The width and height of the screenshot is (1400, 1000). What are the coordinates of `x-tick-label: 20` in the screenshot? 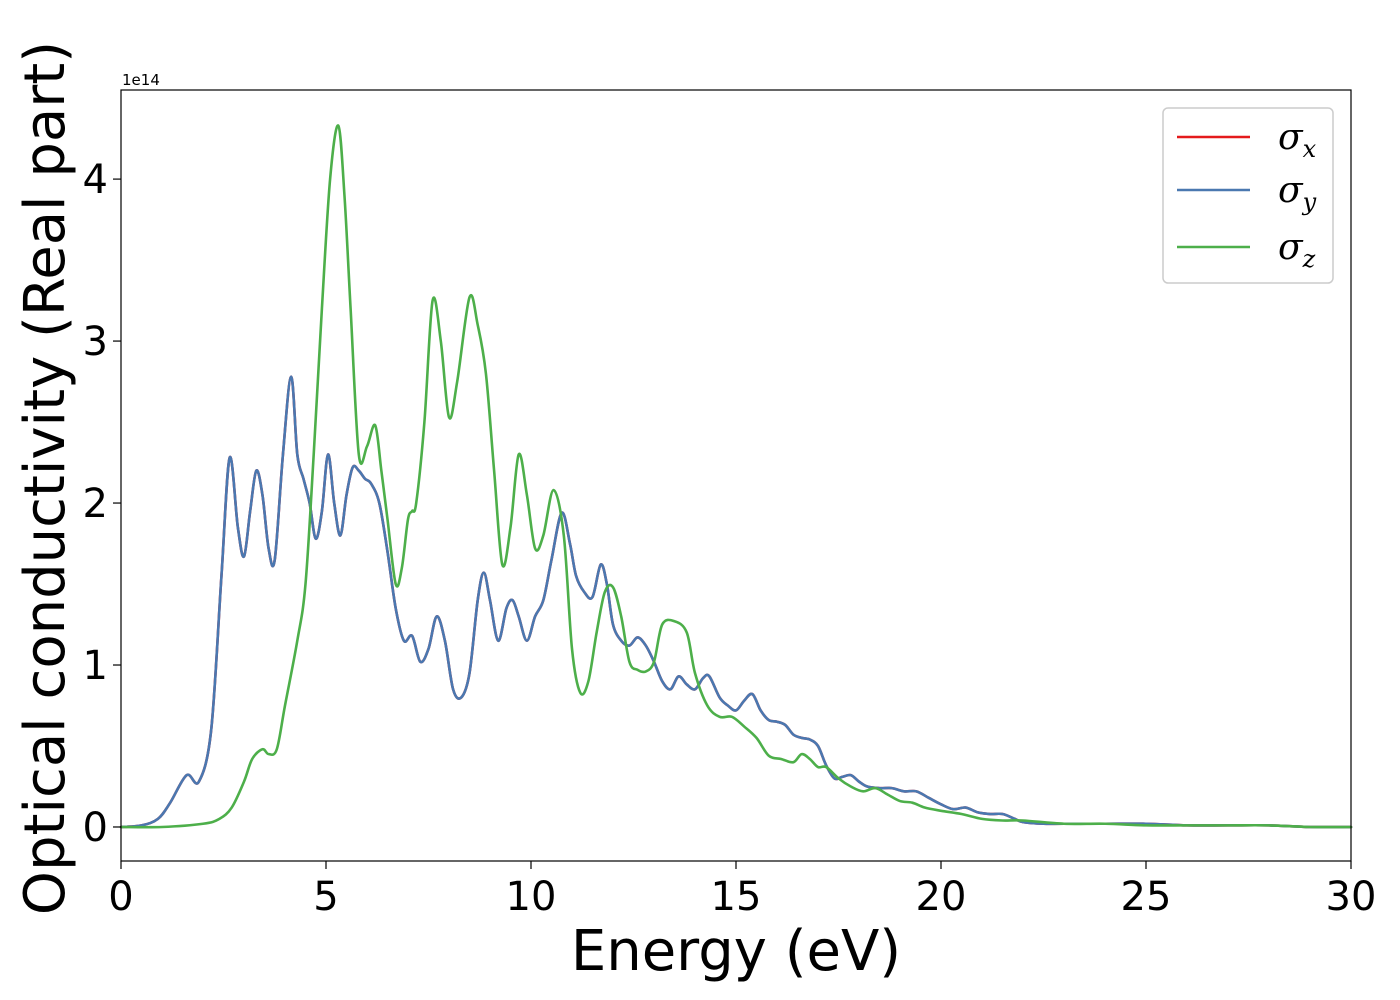 It's located at (941, 897).